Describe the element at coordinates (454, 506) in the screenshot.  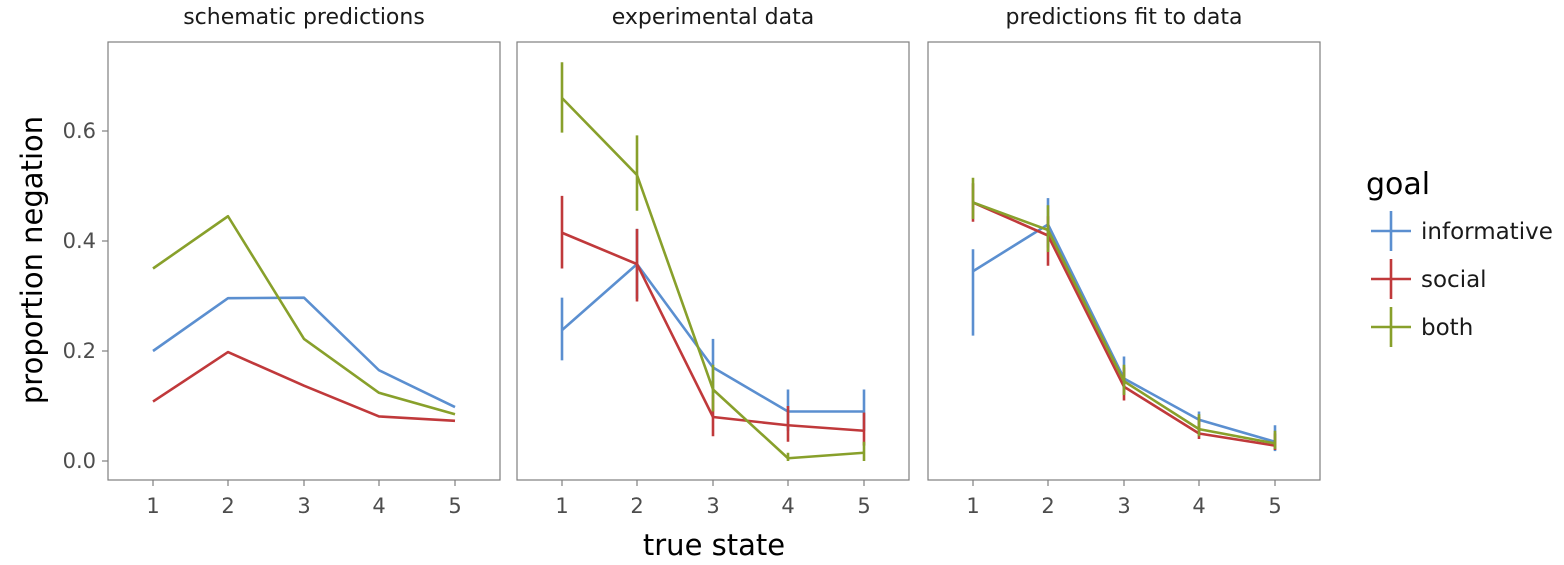
I see `x-tick-label-1-5: 5` at that location.